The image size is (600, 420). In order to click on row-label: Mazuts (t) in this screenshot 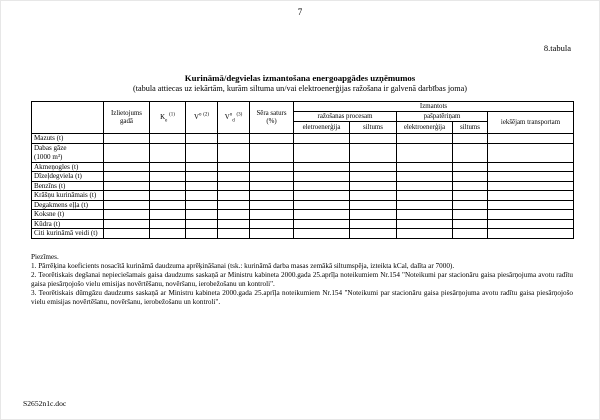, I will do `click(67, 138)`.